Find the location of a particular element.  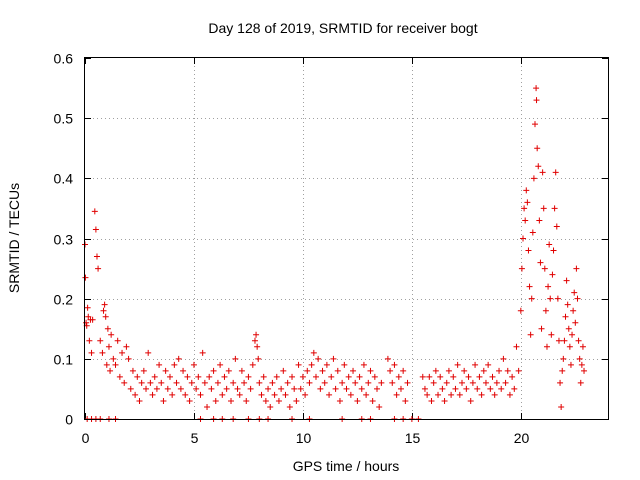

x-tick-labels: 0 5 10 15 20 is located at coordinates (306, 438).